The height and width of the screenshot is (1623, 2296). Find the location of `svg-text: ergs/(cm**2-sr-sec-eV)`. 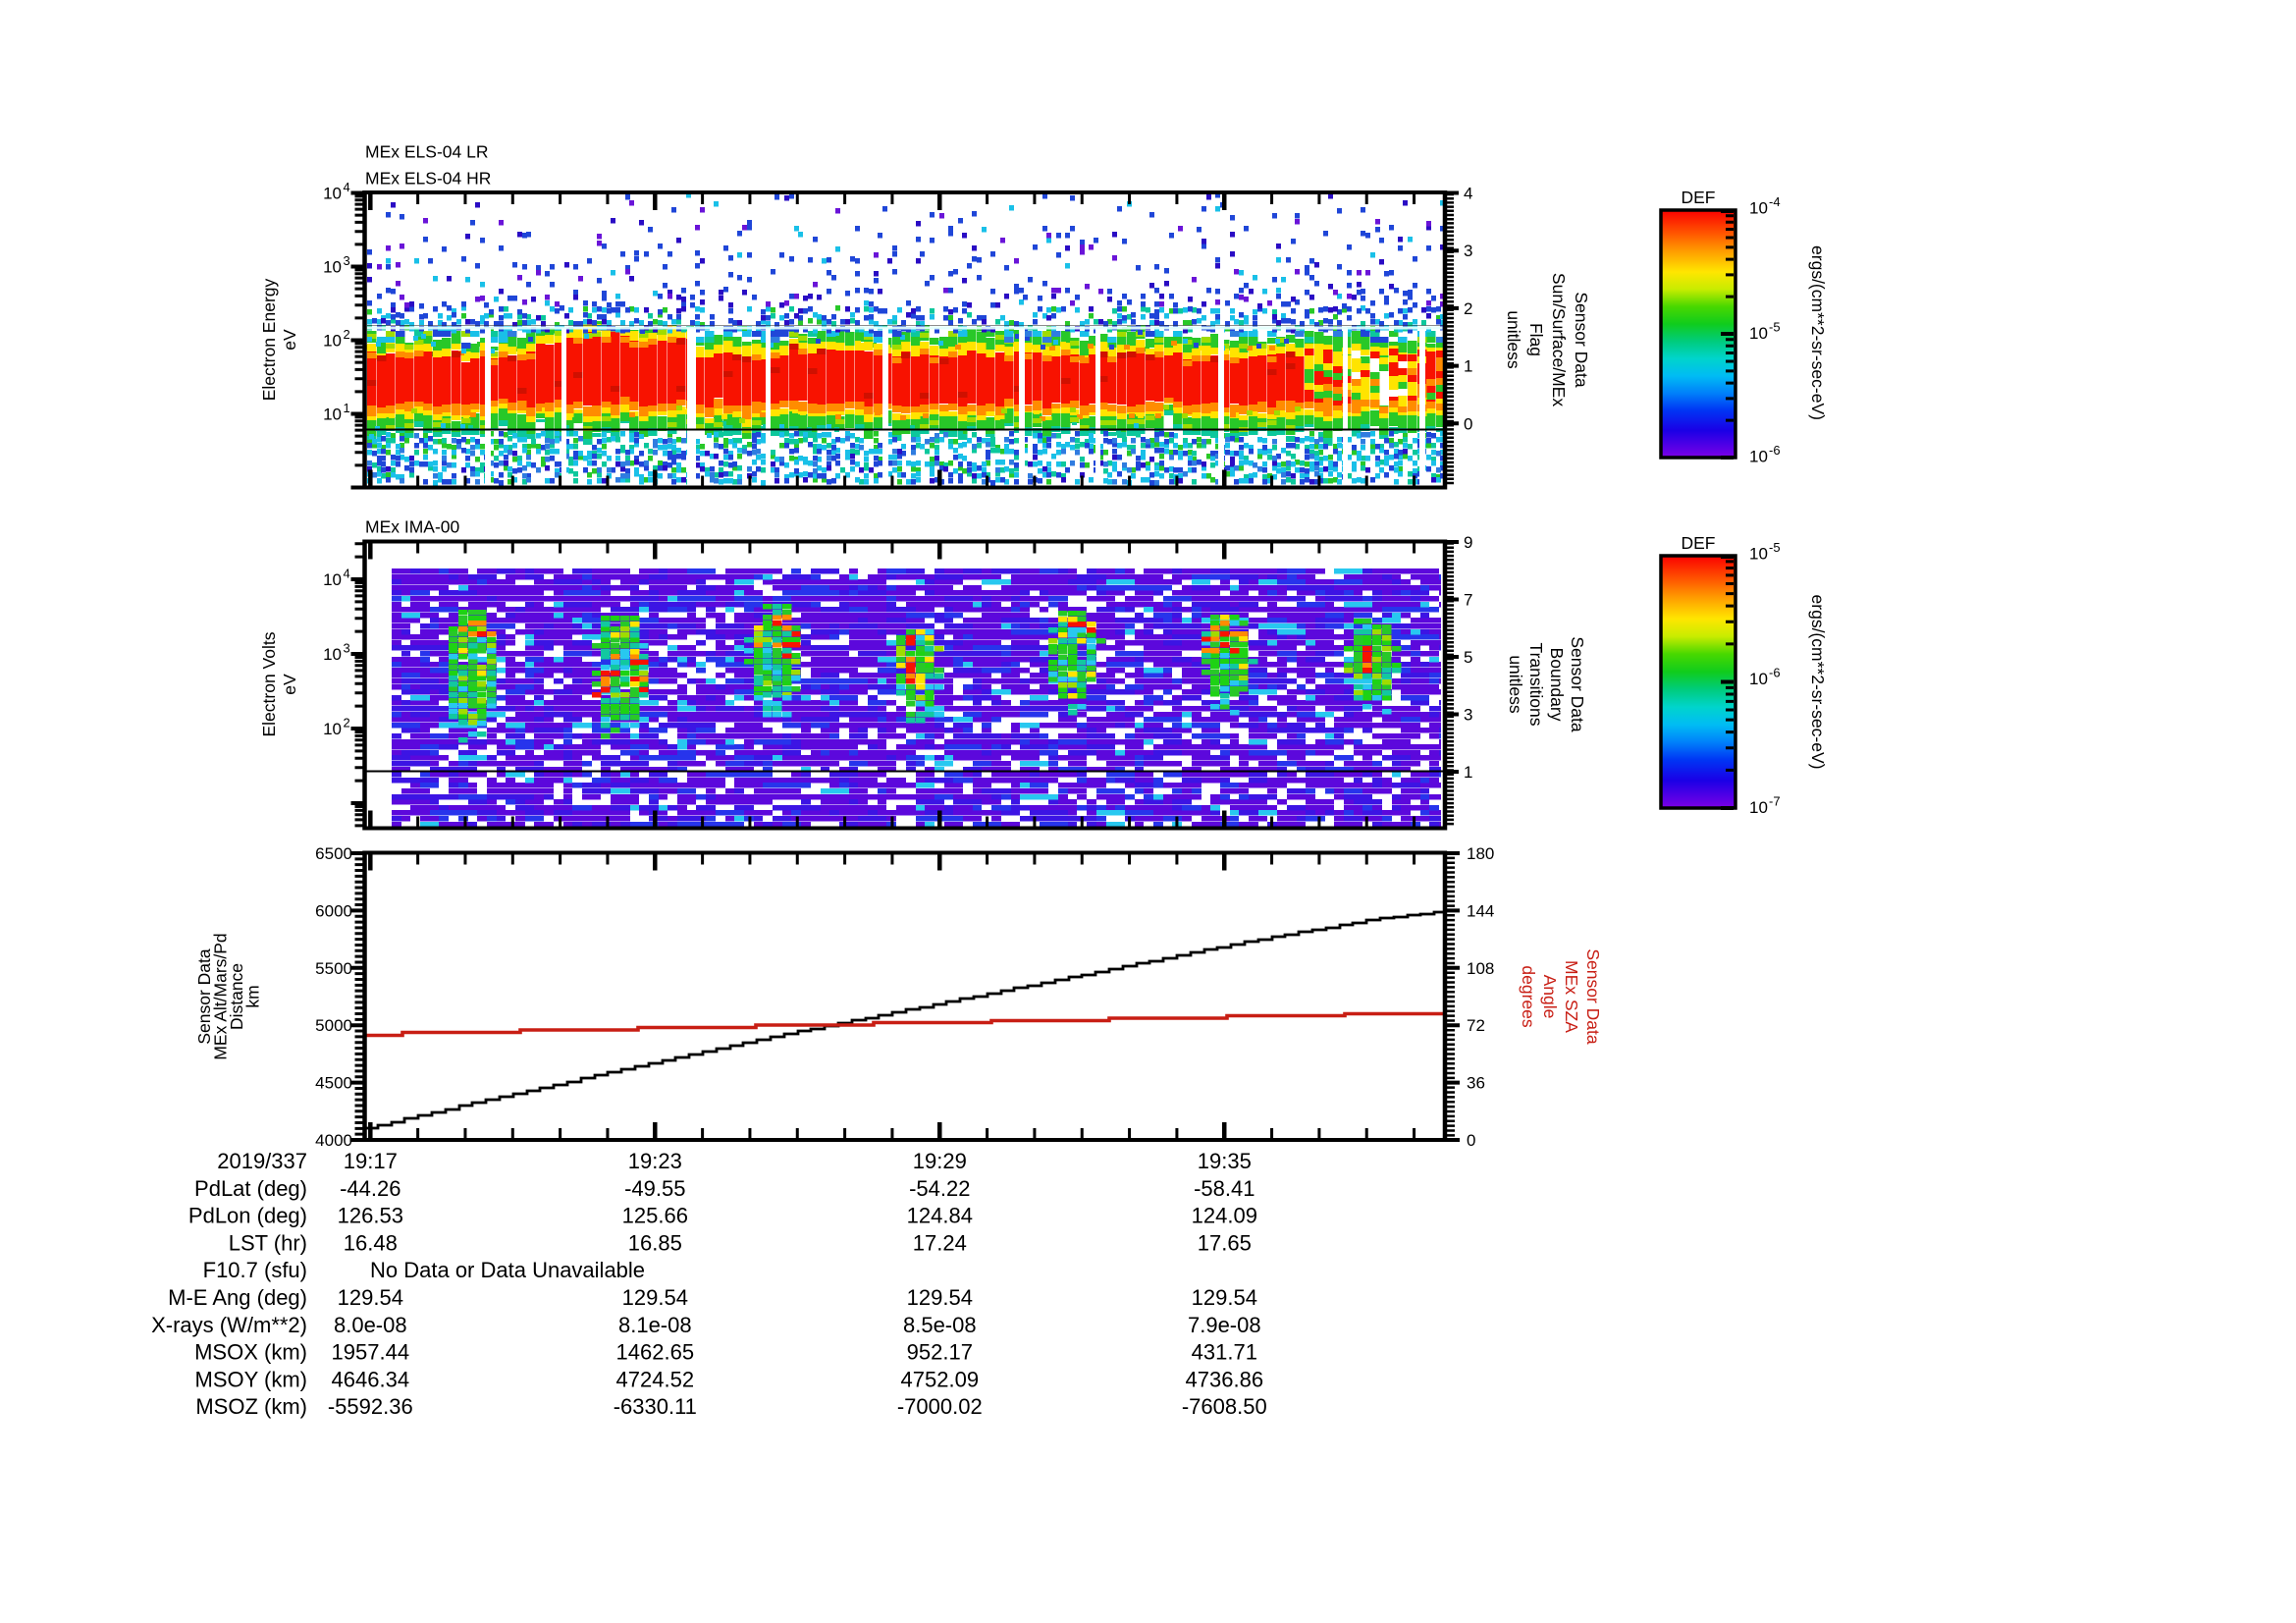

svg-text: ergs/(cm**2-sr-sec-eV) is located at coordinates (1818, 332).